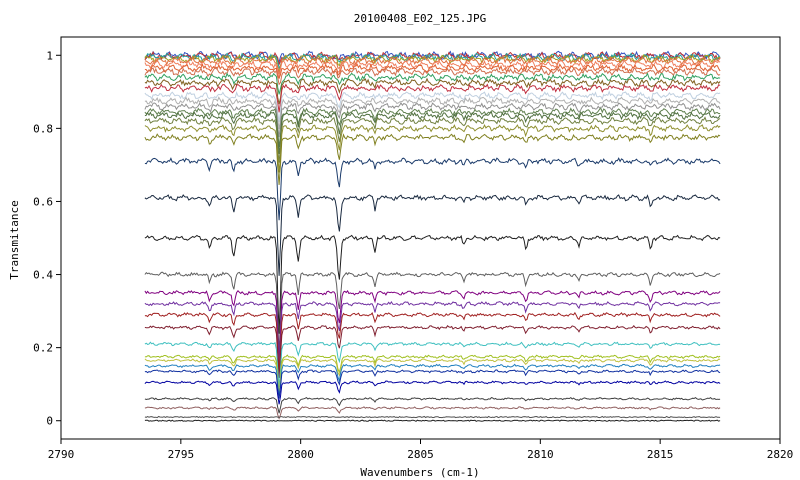  Describe the element at coordinates (43, 201) in the screenshot. I see `y-tick-label: 0.6` at that location.